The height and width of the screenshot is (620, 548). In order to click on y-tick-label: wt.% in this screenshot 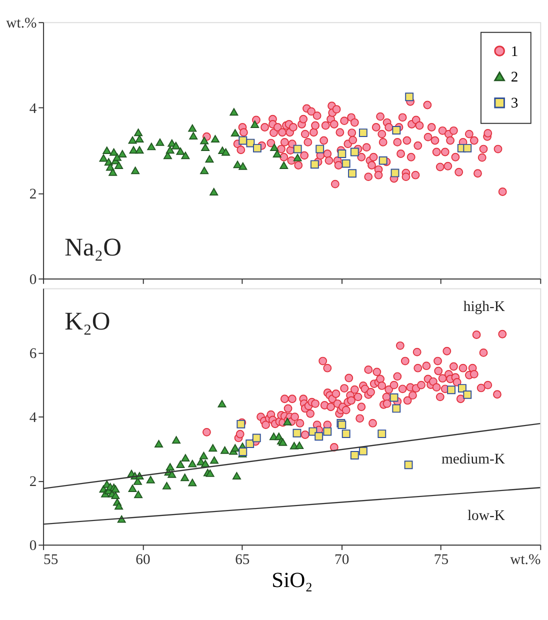, I will do `click(21, 24)`.